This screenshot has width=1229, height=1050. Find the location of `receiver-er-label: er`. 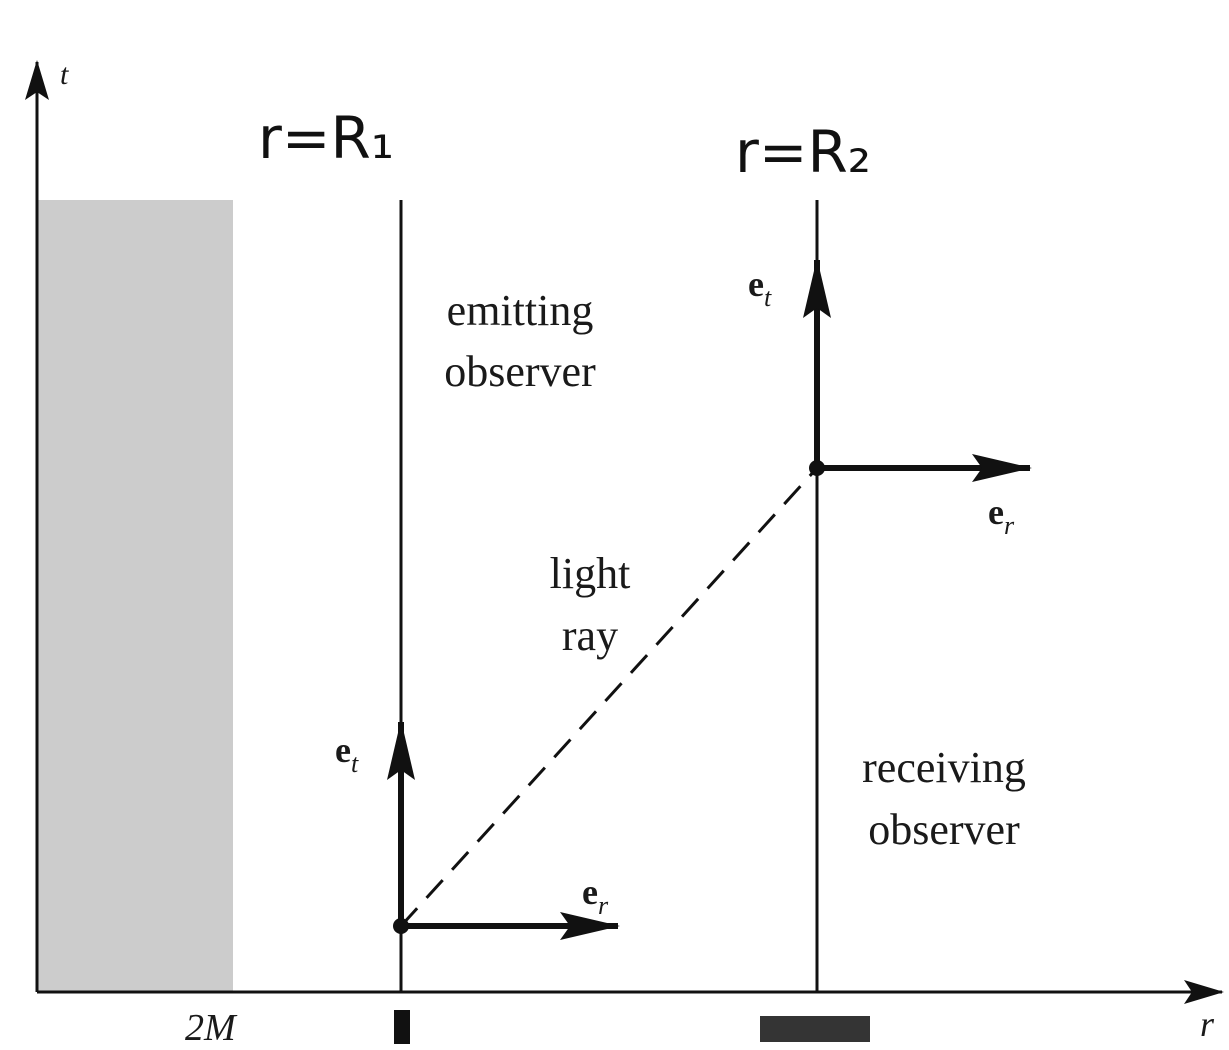

receiver-er-label: er is located at coordinates (1001, 516).